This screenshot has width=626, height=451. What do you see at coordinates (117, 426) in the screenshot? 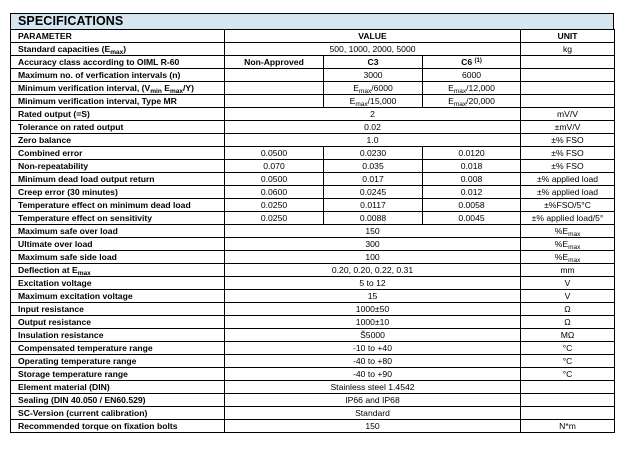
I see `parameter-cell: Recommended torque on fixation bolts` at bounding box center [117, 426].